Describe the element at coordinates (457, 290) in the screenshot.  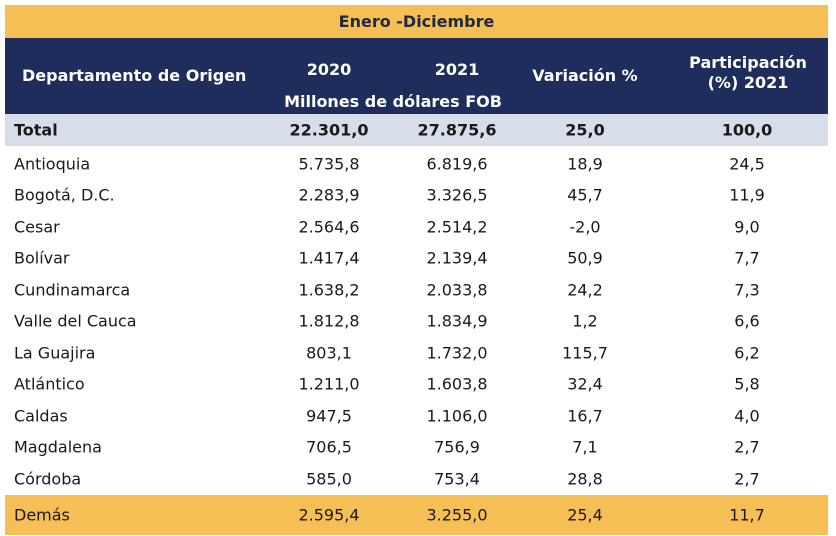
I see `row-2021: 2.033,8` at that location.